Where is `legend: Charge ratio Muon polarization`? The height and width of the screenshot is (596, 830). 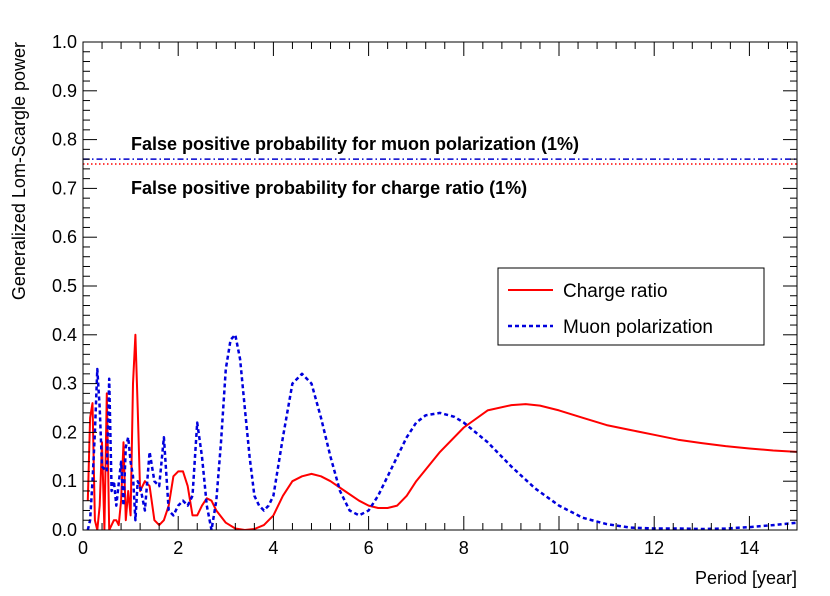
legend: Charge ratio Muon polarization is located at coordinates (631, 306).